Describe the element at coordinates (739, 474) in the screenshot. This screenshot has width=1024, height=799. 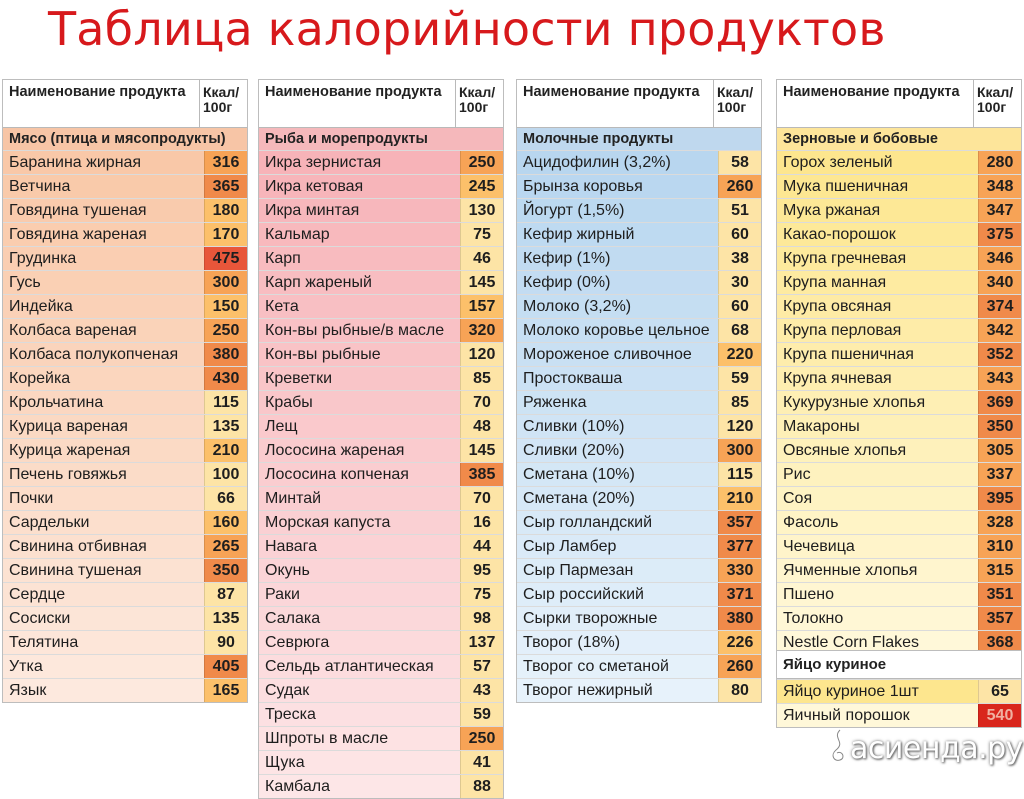
I see `kcal-value: 115` at that location.